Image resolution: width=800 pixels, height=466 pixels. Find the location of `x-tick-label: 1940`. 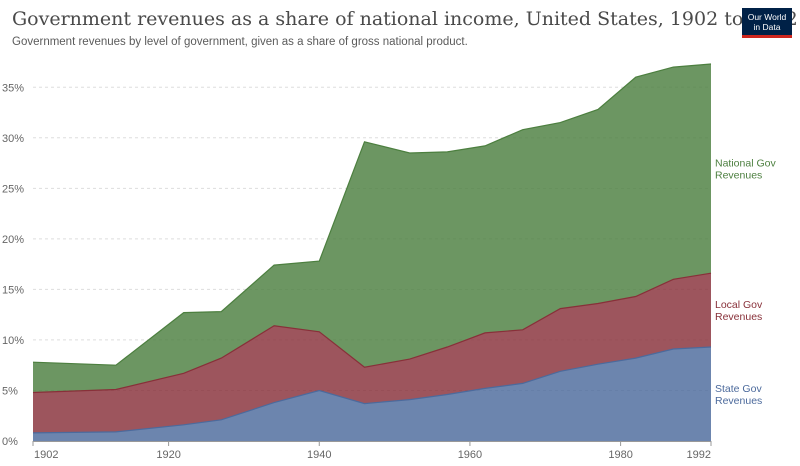

x-tick-label: 1940 is located at coordinates (319, 455).